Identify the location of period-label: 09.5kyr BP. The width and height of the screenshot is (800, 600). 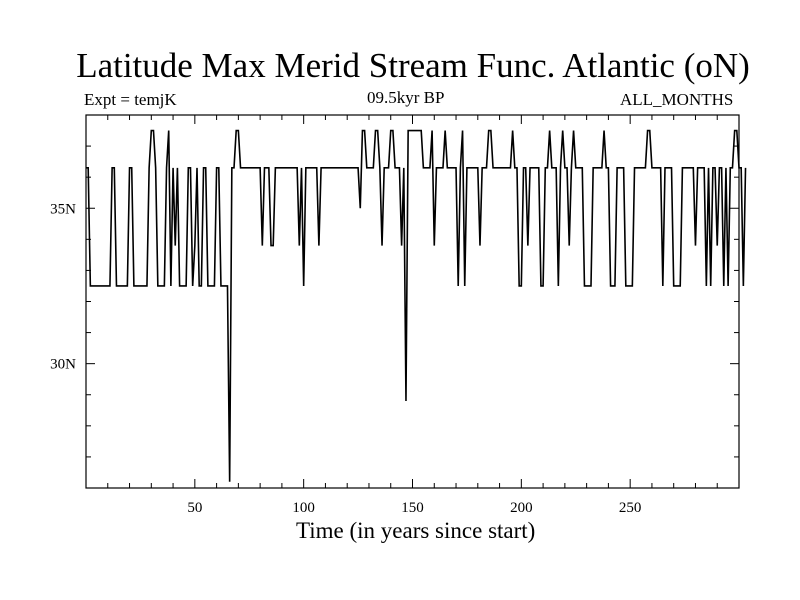
(406, 97).